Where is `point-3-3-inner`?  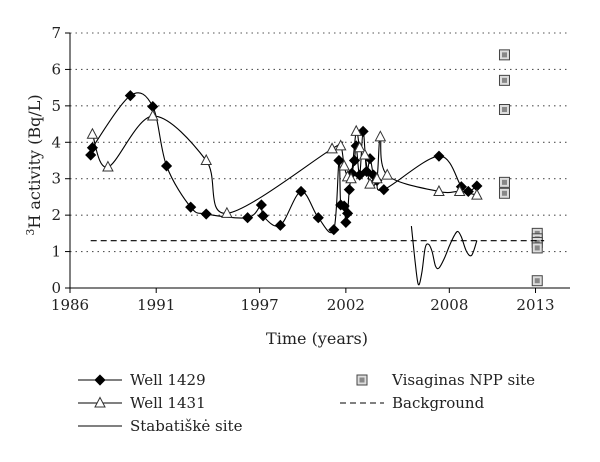
point-3-3-inner is located at coordinates (504, 182).